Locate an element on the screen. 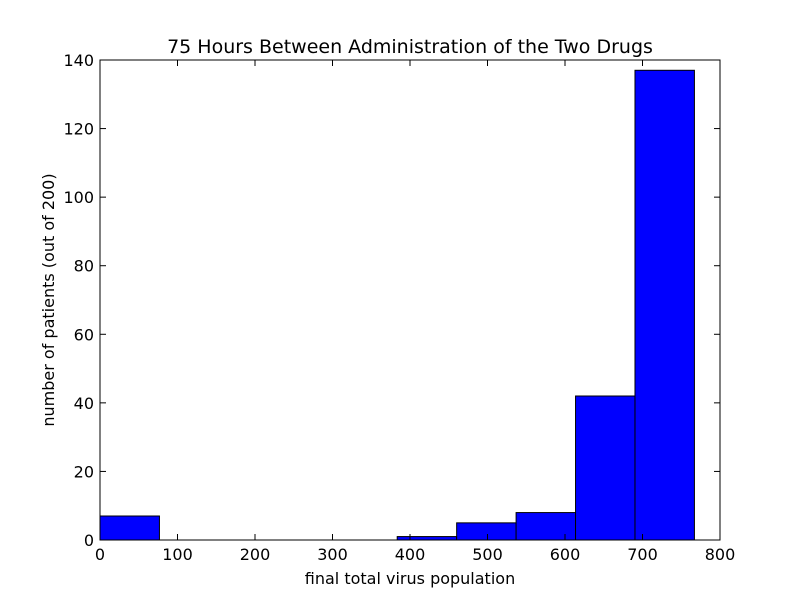 The width and height of the screenshot is (800, 600). y-tick-label-60: 60 is located at coordinates (84, 334).